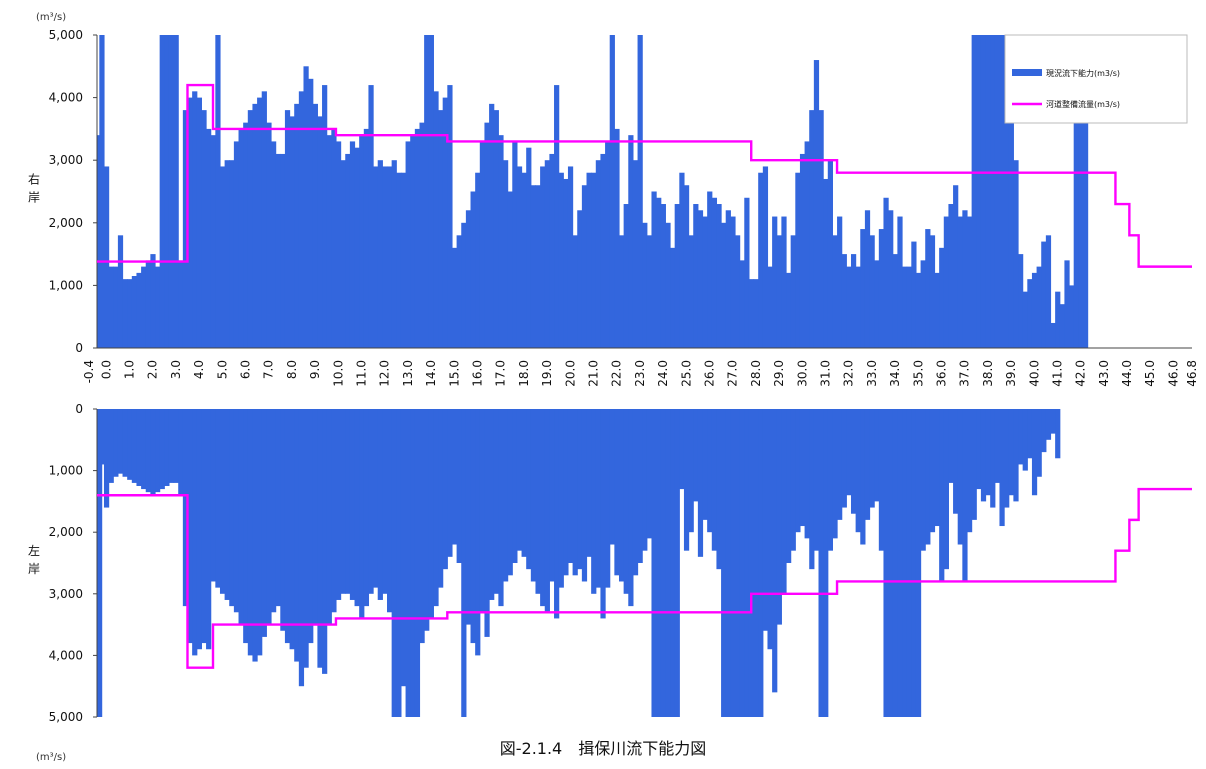 The image size is (1206, 769). What do you see at coordinates (361, 373) in the screenshot?
I see `x-tick-label: 11.0` at bounding box center [361, 373].